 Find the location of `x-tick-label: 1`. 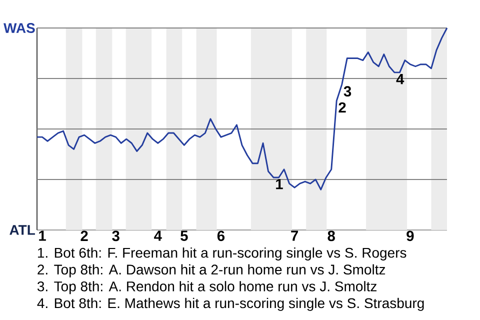

x-tick-label: 1 is located at coordinates (42, 235).